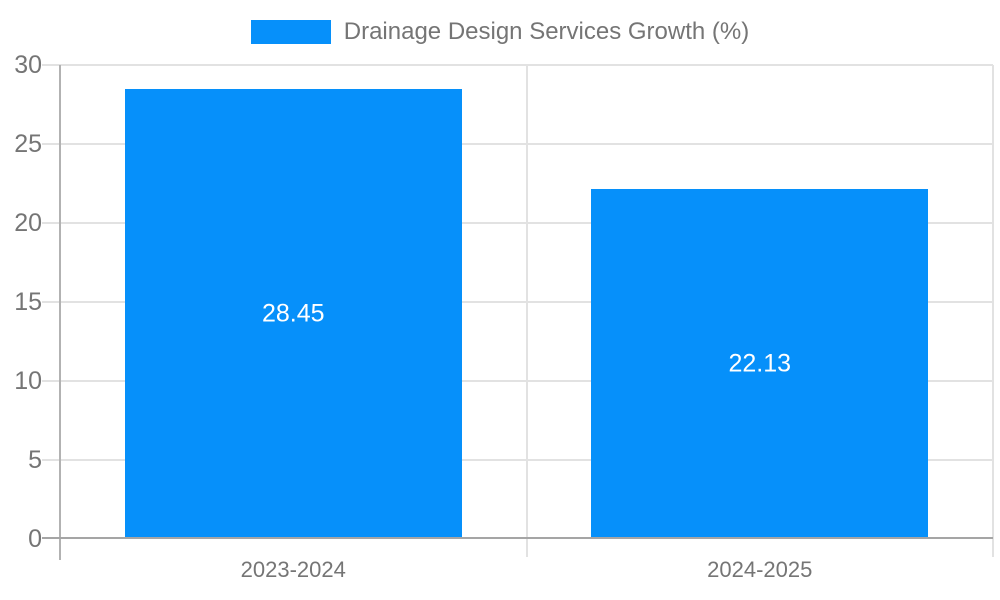 This screenshot has width=1000, height=600. I want to click on y-axis-tick-label: 10, so click(28, 380).